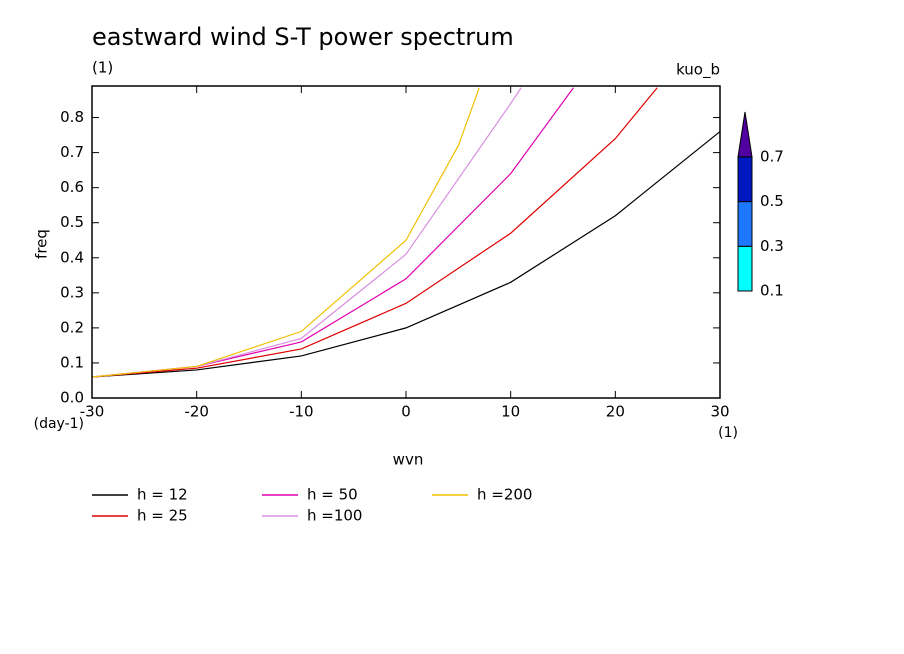 This screenshot has width=904, height=654. I want to click on x-unit: (1), so click(728, 433).